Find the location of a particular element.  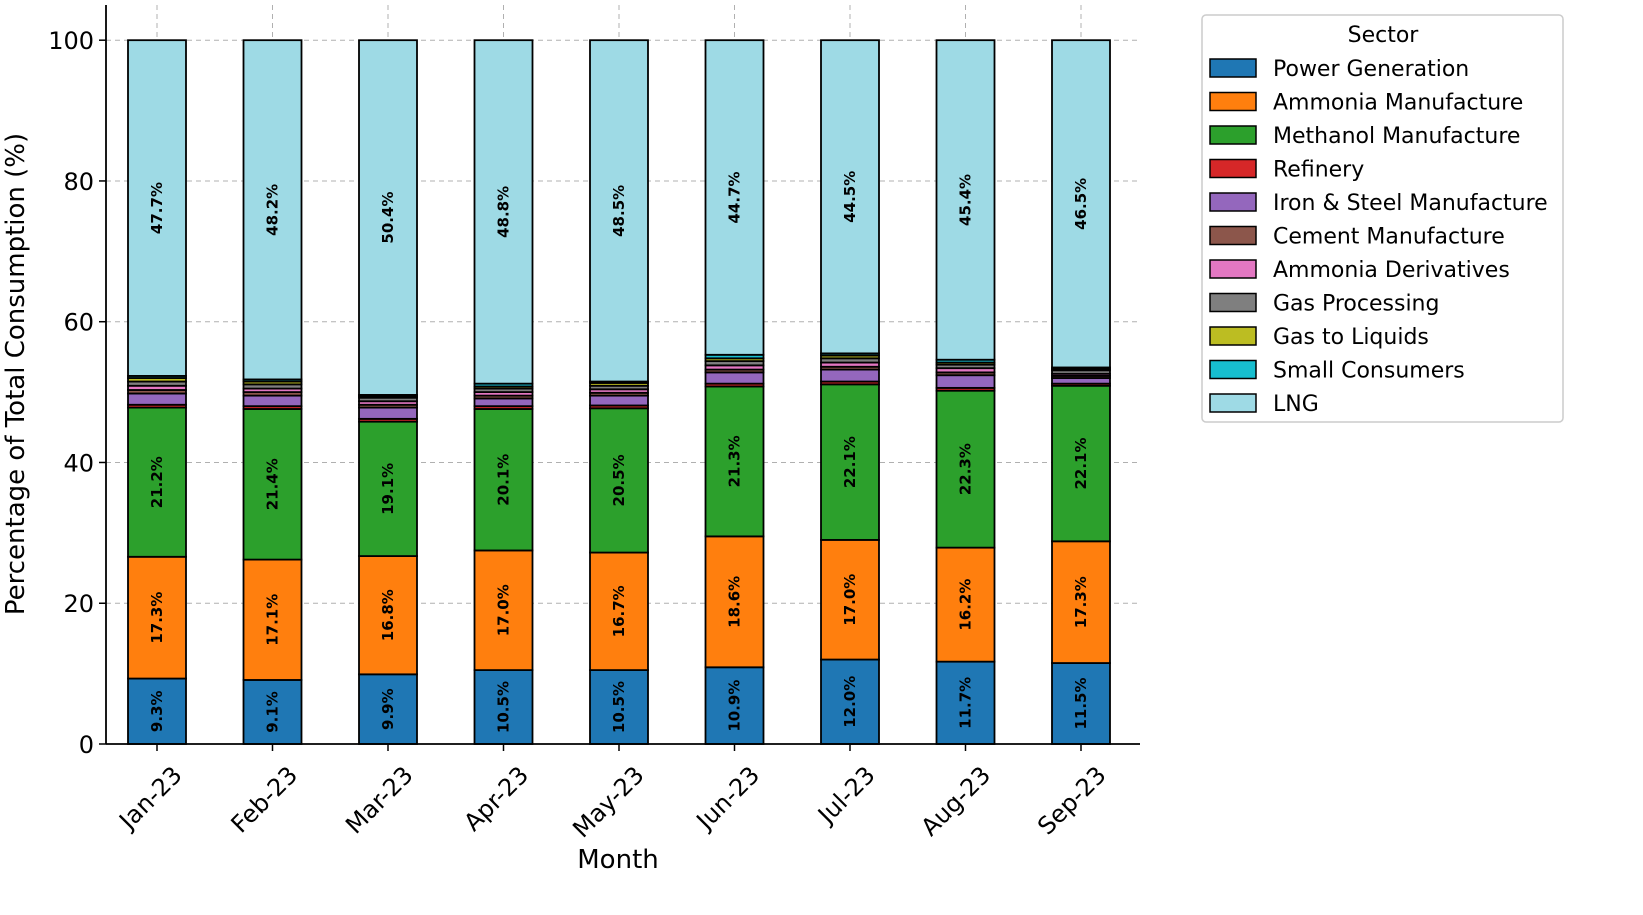

y-tick-label: 60 is located at coordinates (78, 323).